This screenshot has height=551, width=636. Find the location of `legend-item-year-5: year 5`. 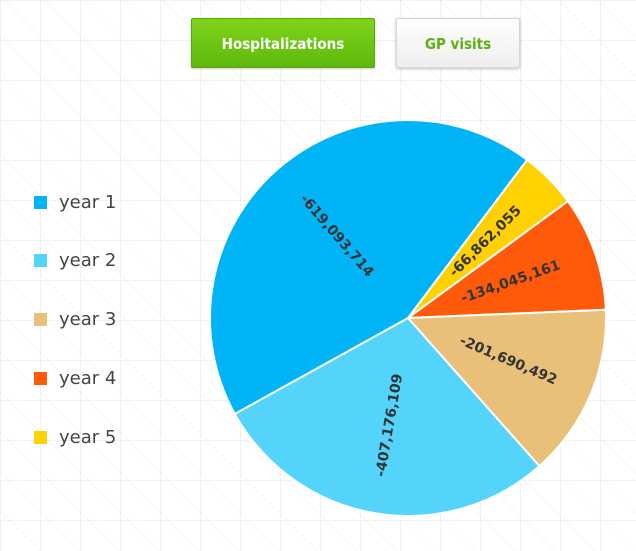

legend-item-year-5: year 5 is located at coordinates (94, 437).